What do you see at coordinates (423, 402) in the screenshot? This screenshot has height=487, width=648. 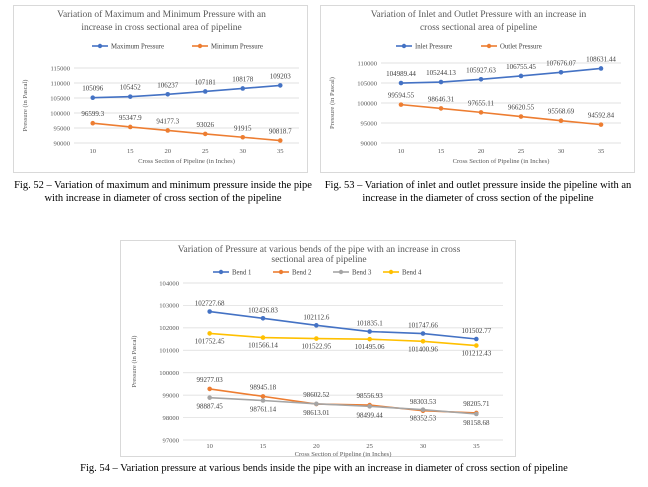 I see `data-label: 98303.53` at bounding box center [423, 402].